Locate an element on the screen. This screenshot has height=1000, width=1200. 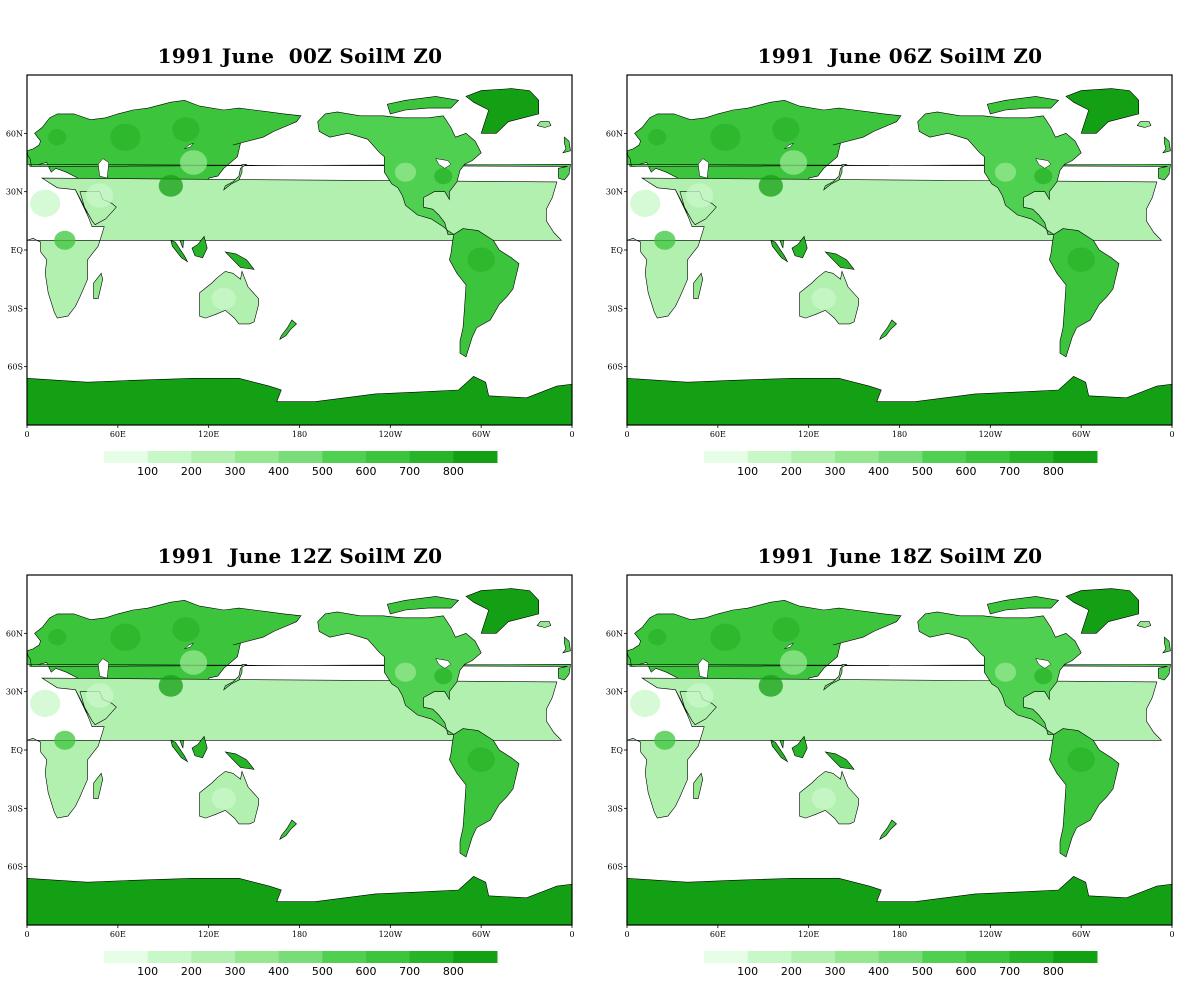
panel-title: 1991 June 06Z SoilM Z0 is located at coordinates (900, 56).